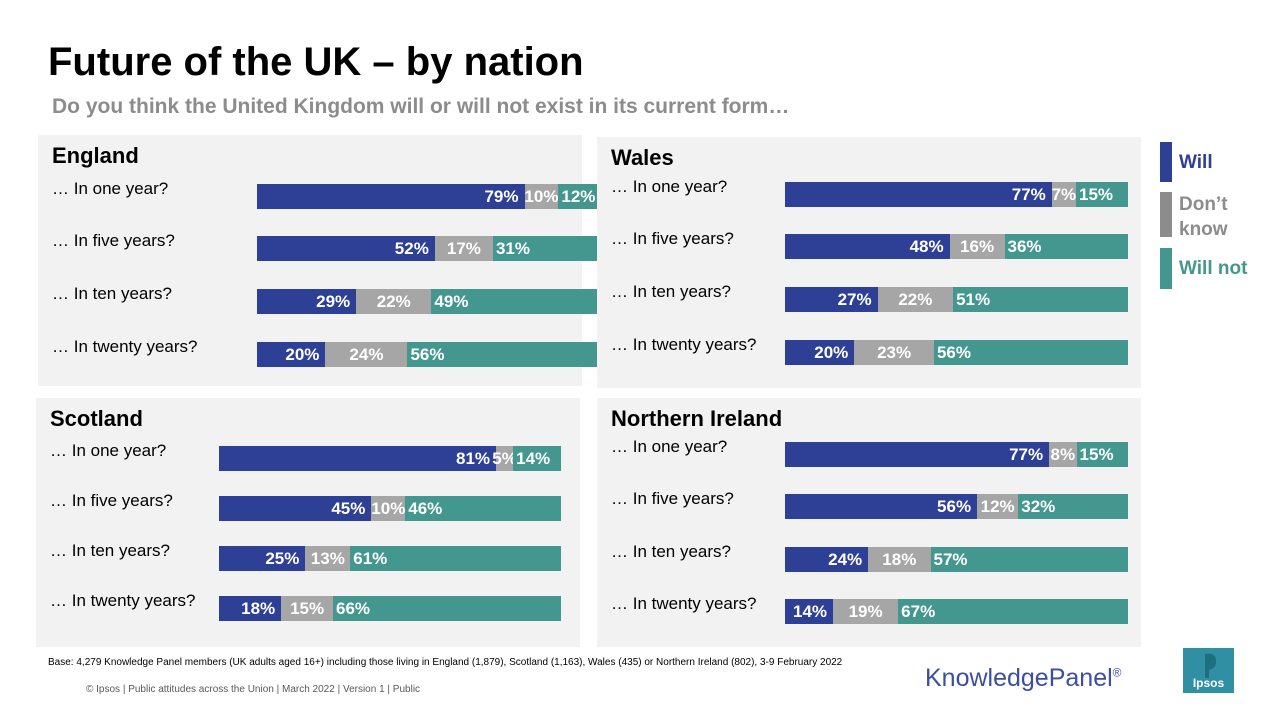 Image resolution: width=1280 pixels, height=720 pixels. I want to click on data-label: 19%, so click(865, 611).